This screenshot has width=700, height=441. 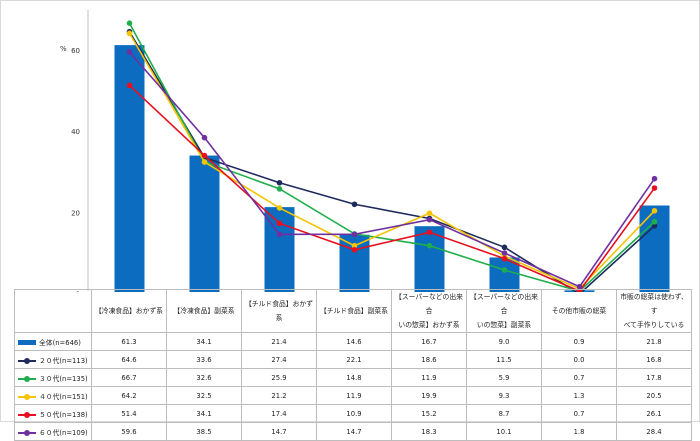 What do you see at coordinates (504, 431) in the screenshot?
I see `data-value: 10.1` at bounding box center [504, 431].